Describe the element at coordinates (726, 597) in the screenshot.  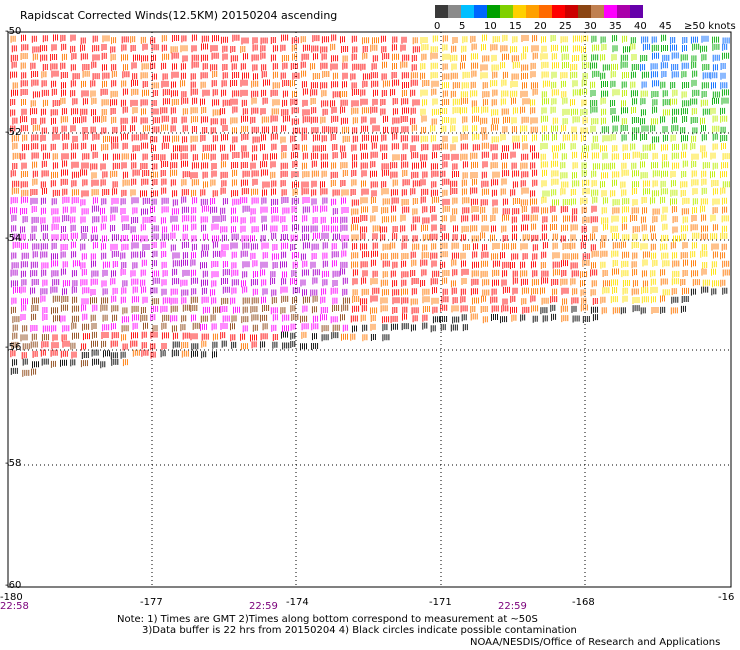
I see `lon-label-165: -16` at that location.